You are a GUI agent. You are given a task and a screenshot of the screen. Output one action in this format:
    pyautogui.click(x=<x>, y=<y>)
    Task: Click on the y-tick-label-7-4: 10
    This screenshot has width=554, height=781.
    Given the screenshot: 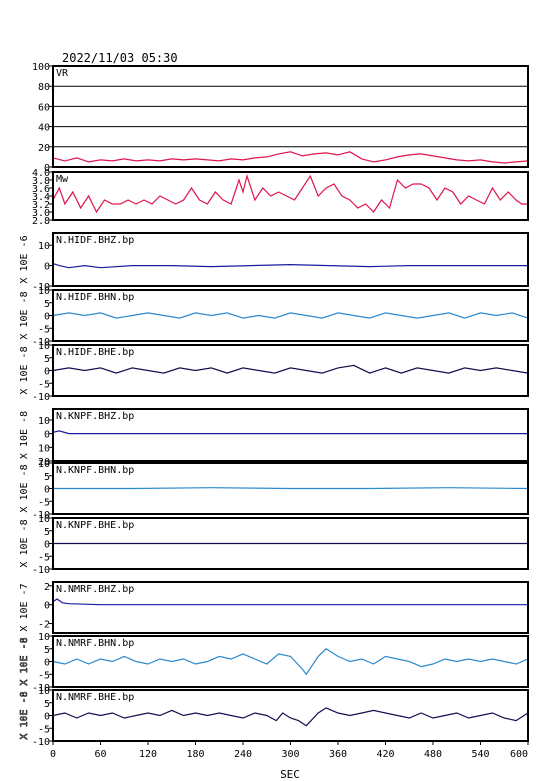 What is the action you would take?
    pyautogui.click(x=44, y=519)
    